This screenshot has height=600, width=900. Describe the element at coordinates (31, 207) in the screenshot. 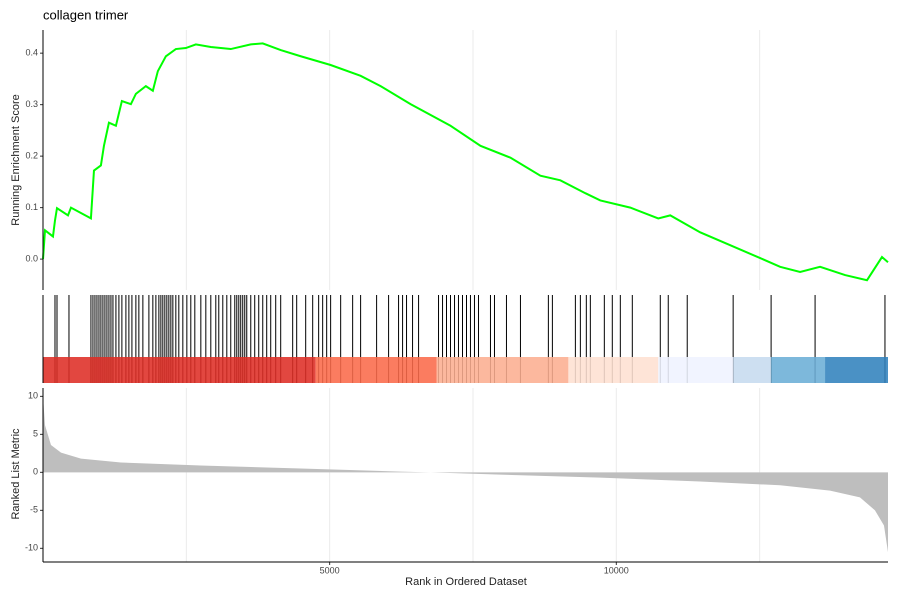

I see `y-tick-label: 0.1` at that location.